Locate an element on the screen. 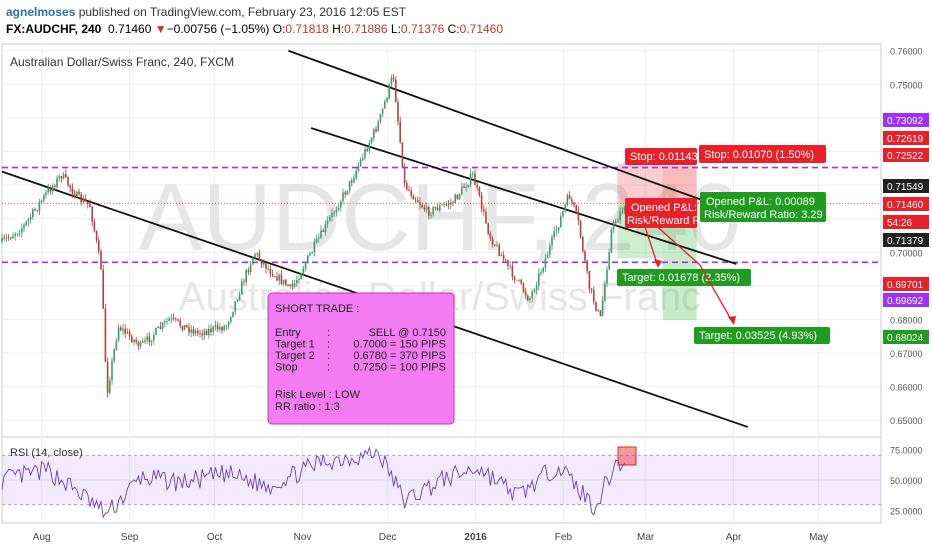  symbol-name: FX:AUDCHF, 240 is located at coordinates (54, 29).